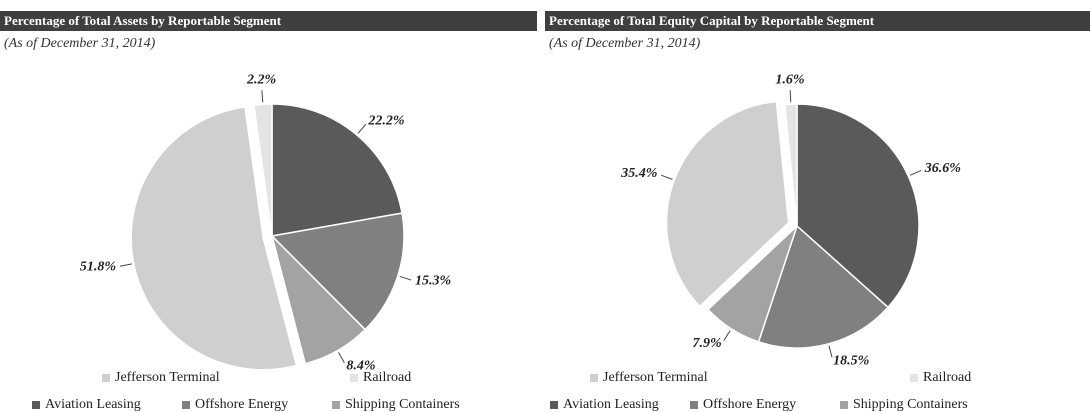  I want to click on value-label: 7.9%, so click(706, 343).